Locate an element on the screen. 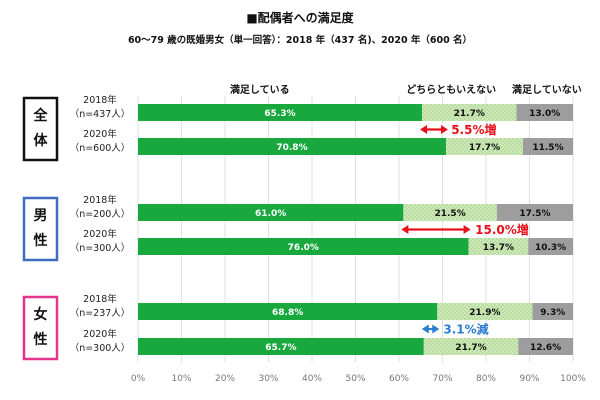  x-tick-label: 10% is located at coordinates (181, 379).